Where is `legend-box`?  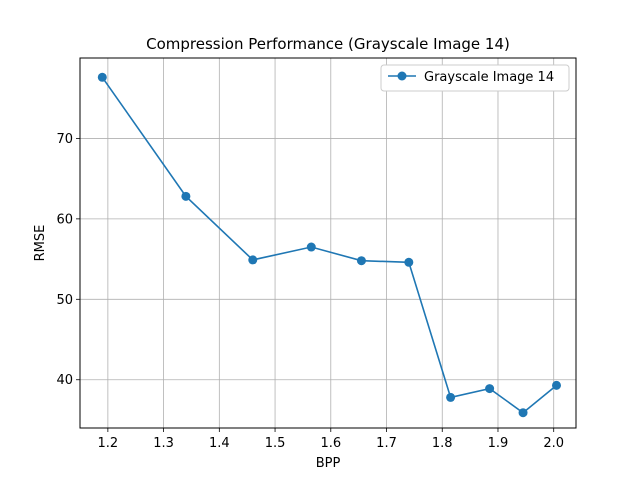
legend-box is located at coordinates (475, 78).